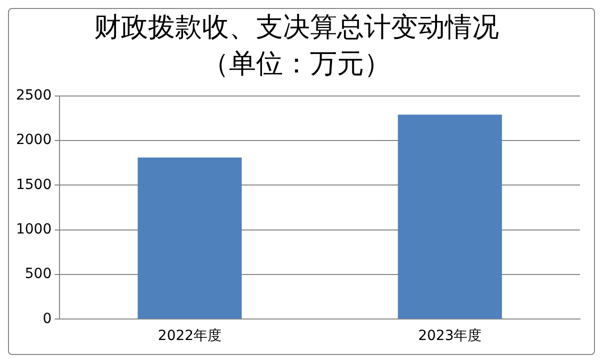 Image resolution: width=603 pixels, height=363 pixels. I want to click on y-tick-label: 1000, so click(34, 229).